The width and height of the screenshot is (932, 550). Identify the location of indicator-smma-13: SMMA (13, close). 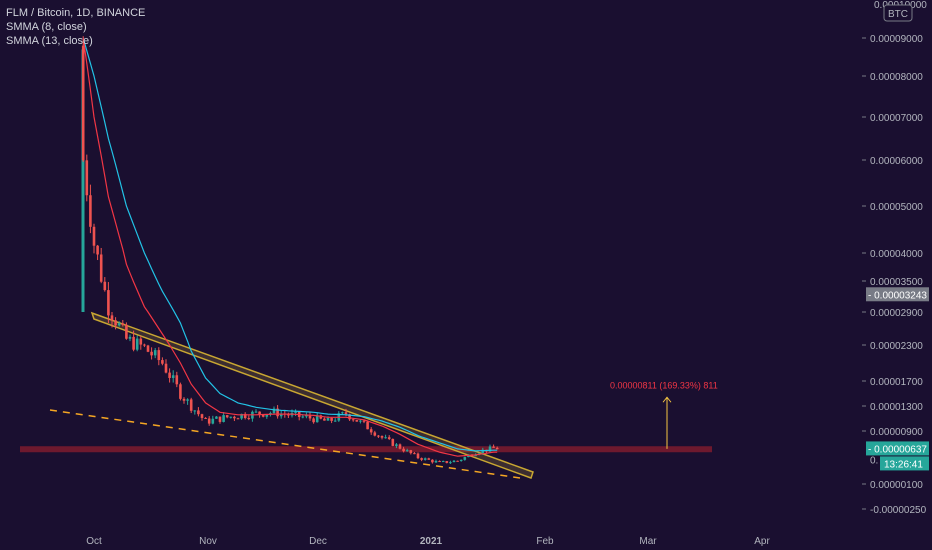
(49, 41).